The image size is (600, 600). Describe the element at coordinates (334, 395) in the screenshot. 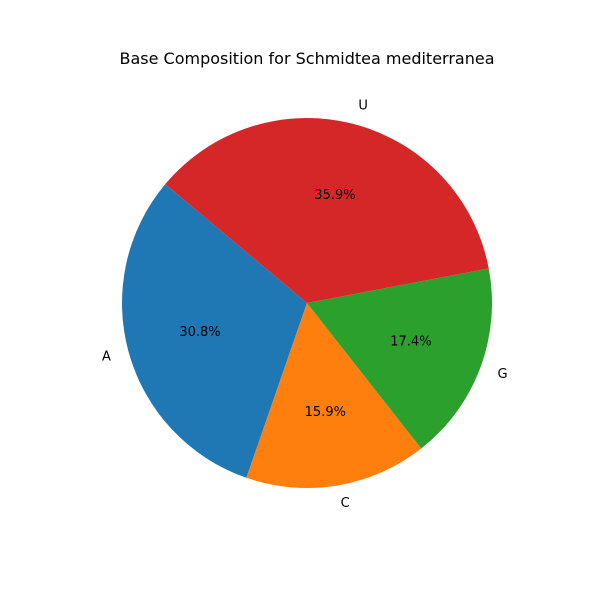

I see `pie-slice-c` at that location.